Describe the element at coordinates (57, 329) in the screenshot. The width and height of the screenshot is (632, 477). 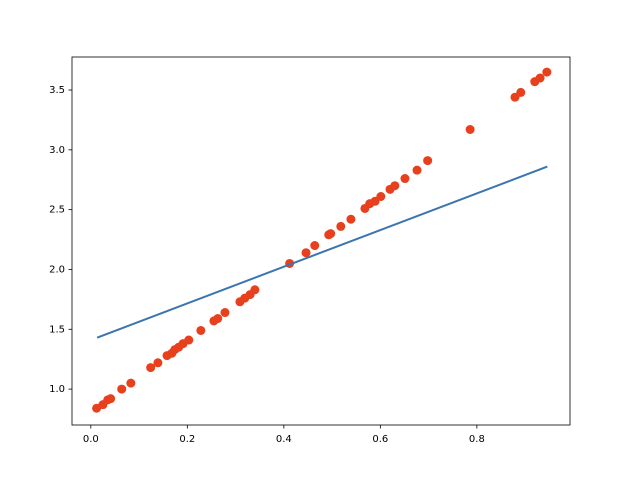
I see `y-tick-label: 1.5` at that location.